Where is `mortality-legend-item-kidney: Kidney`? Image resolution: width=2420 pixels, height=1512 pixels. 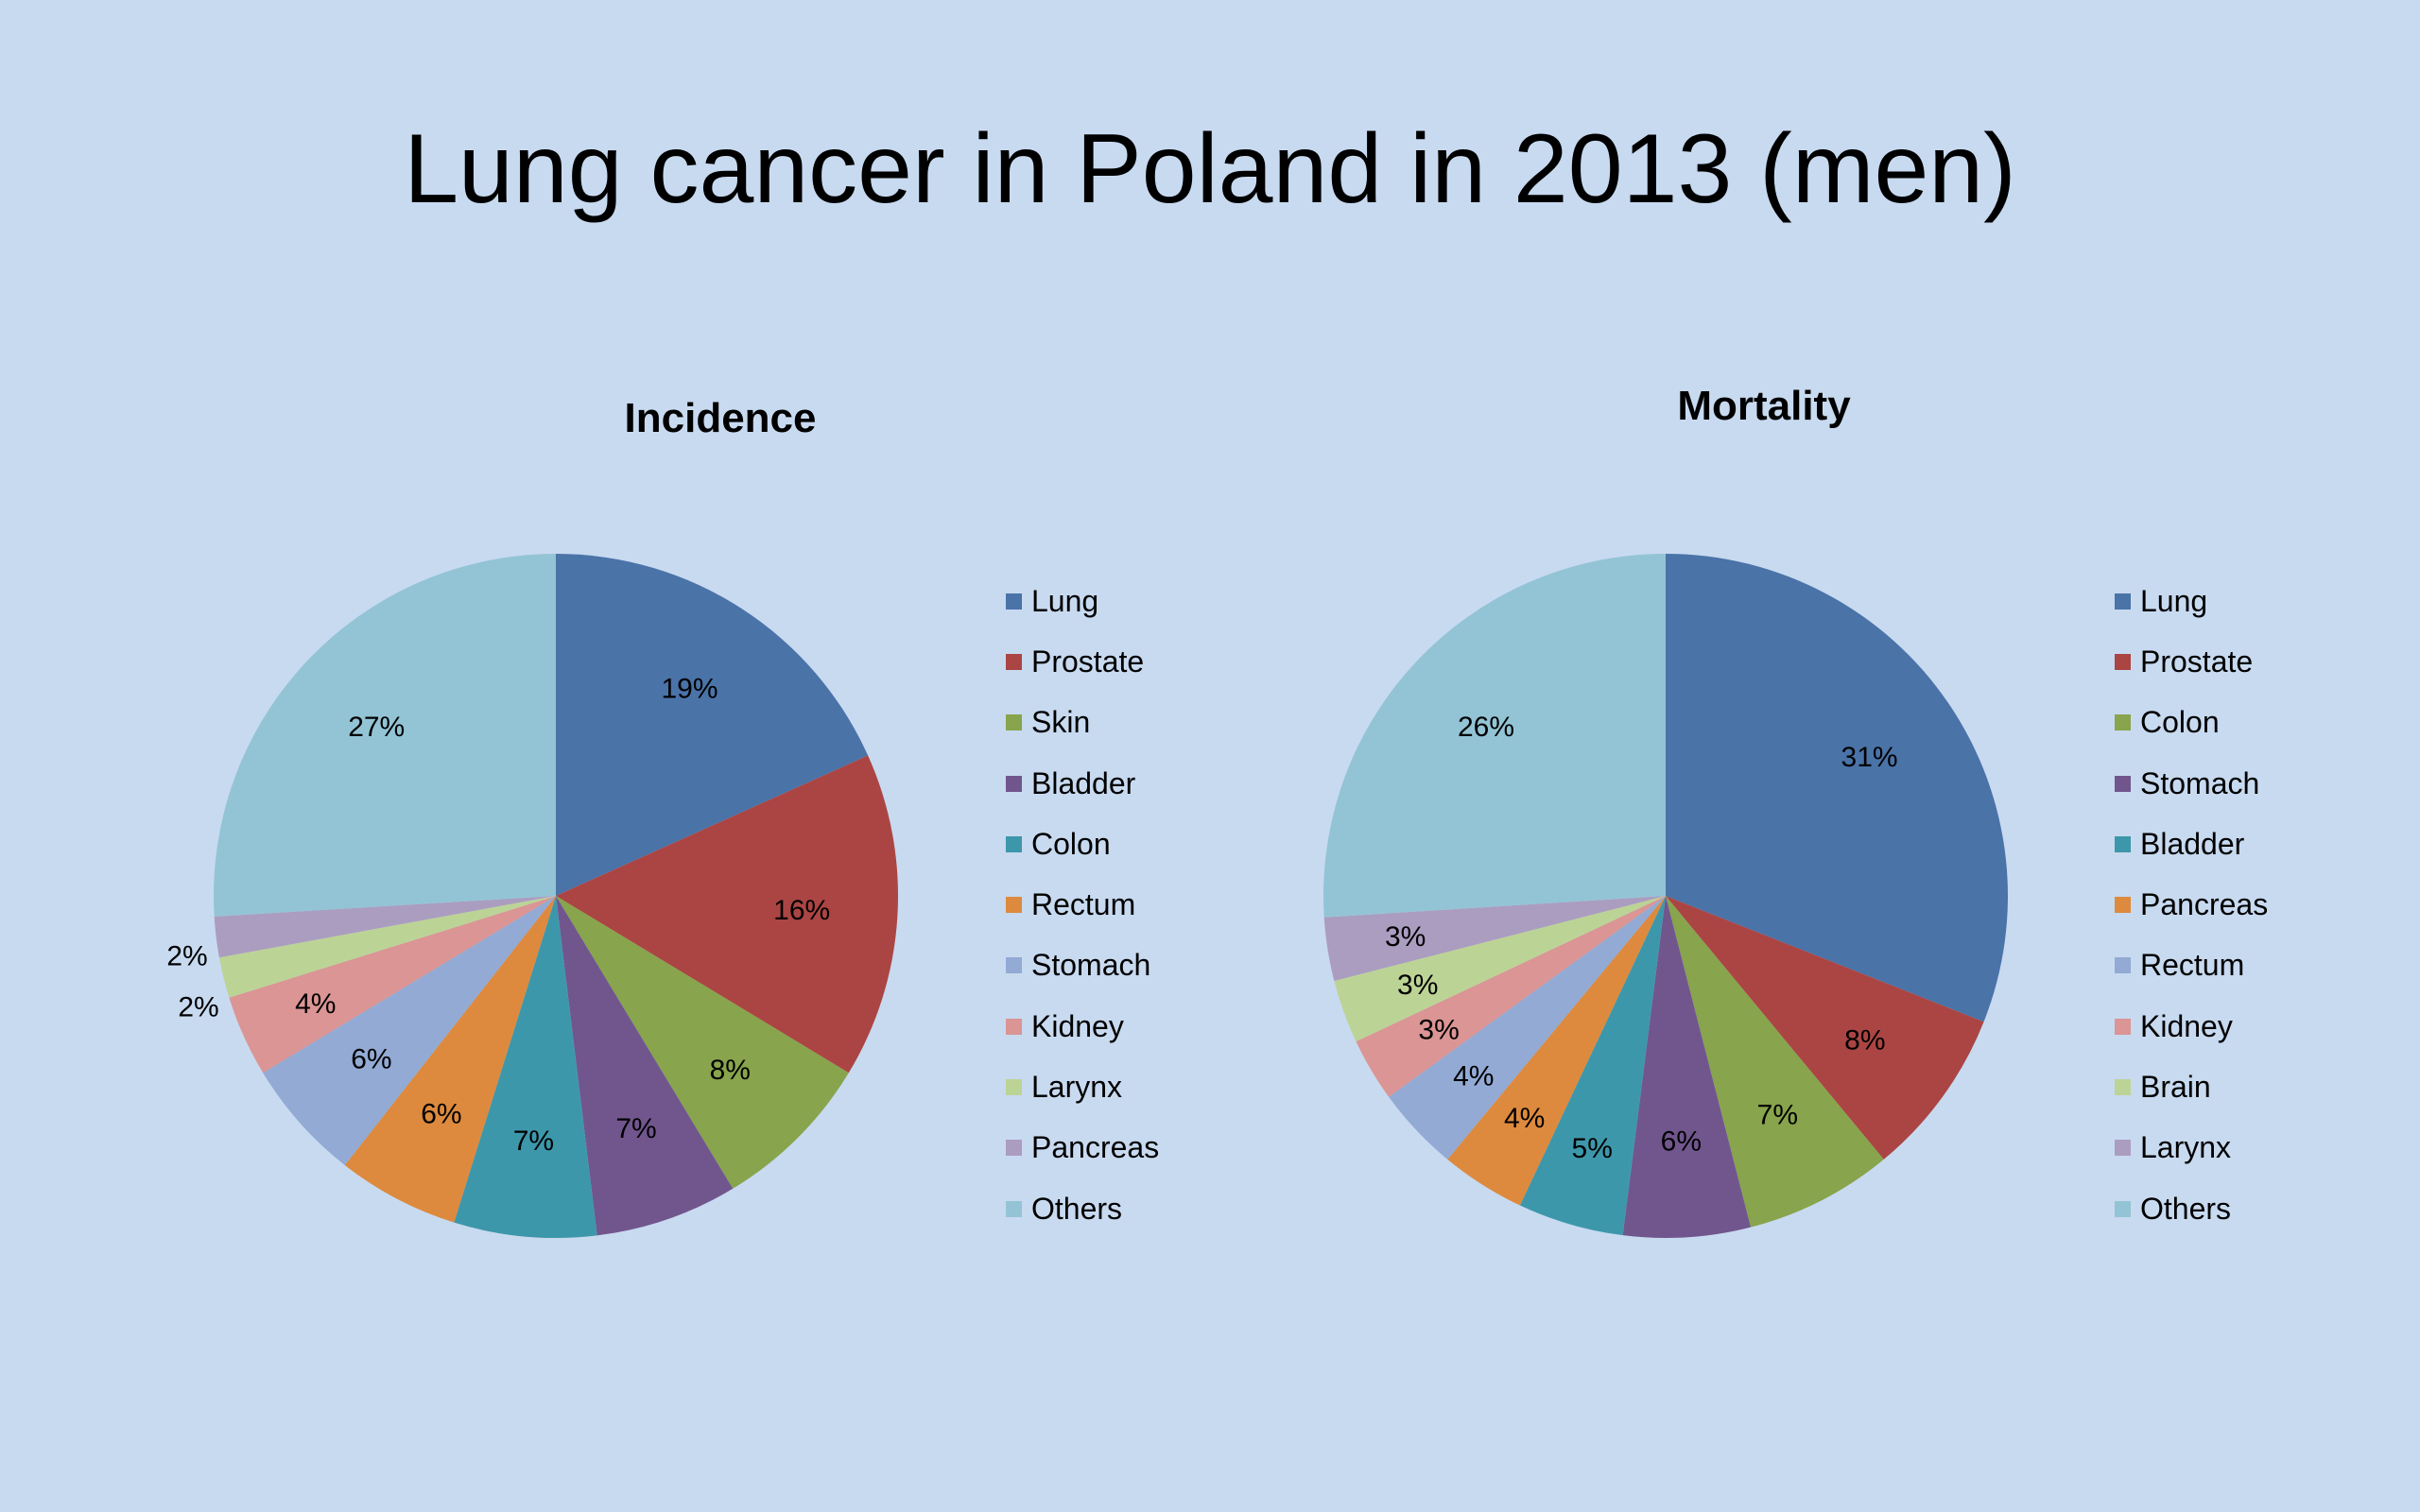
mortality-legend-item-kidney: Kidney is located at coordinates (2191, 1026).